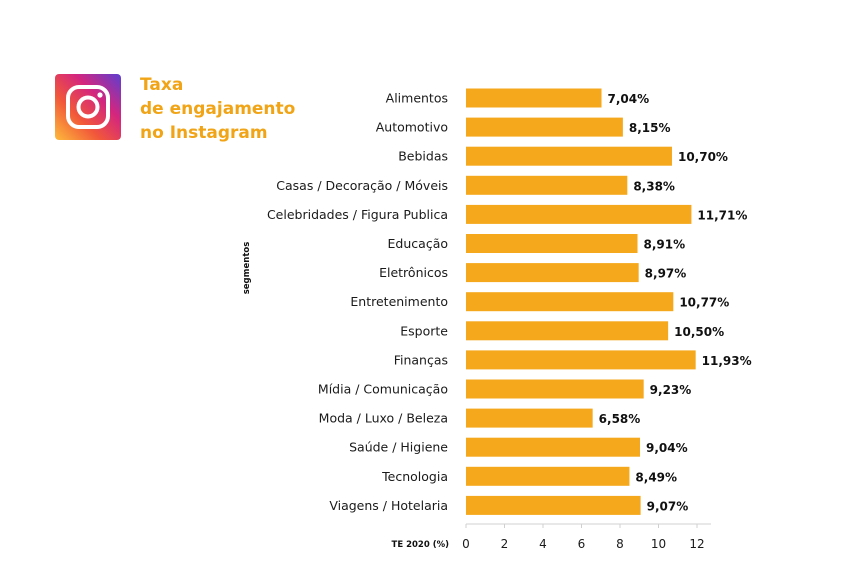  I want to click on category-label: Mídia / Comunicação, so click(383, 389).